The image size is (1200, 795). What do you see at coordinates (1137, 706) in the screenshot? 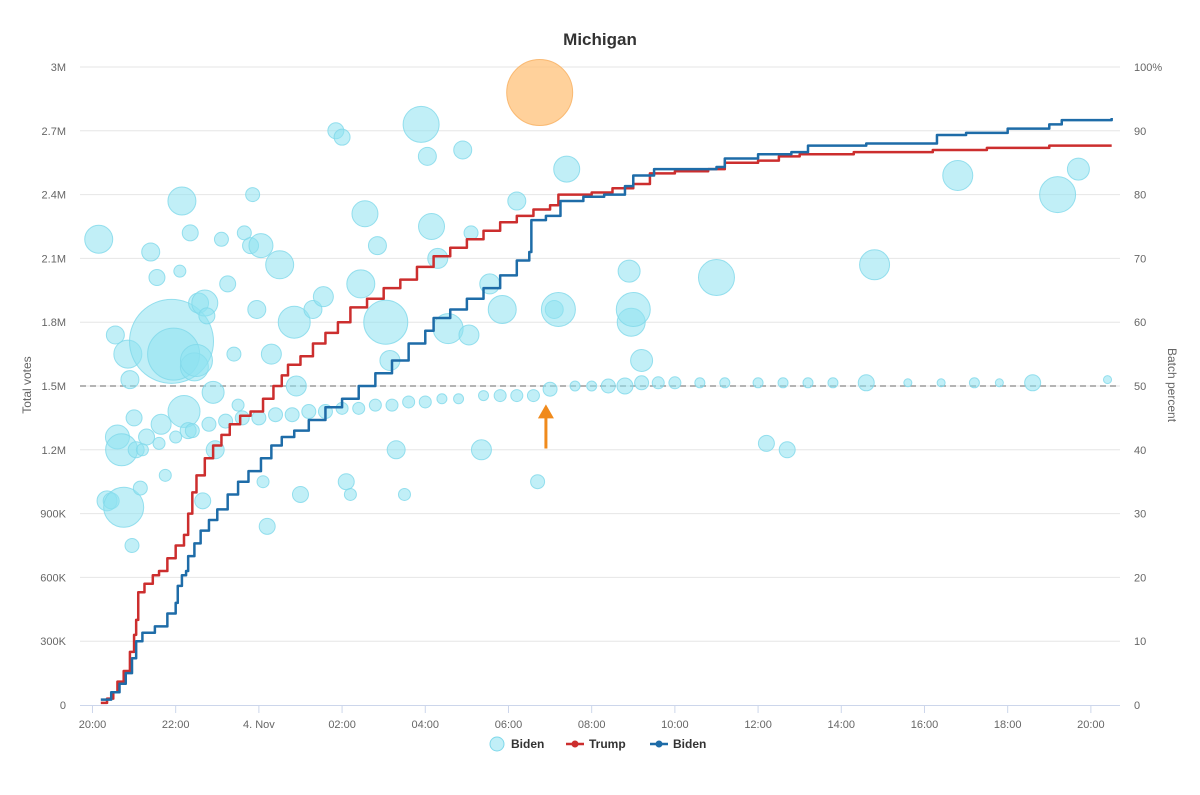
I see `y-right-tick-label: 0` at bounding box center [1137, 706].